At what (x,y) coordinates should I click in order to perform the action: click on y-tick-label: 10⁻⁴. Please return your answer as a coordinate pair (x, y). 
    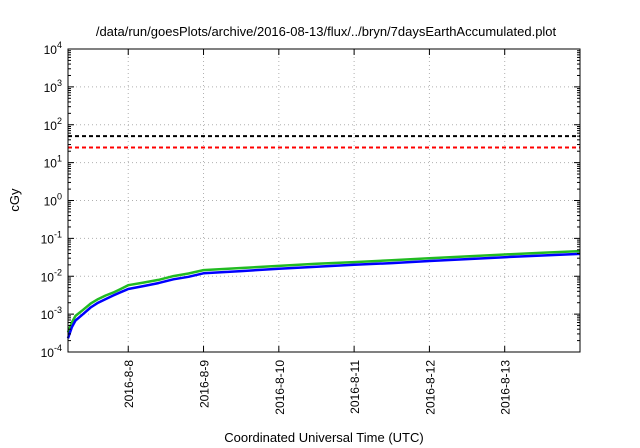
    Looking at the image, I should click on (51, 351).